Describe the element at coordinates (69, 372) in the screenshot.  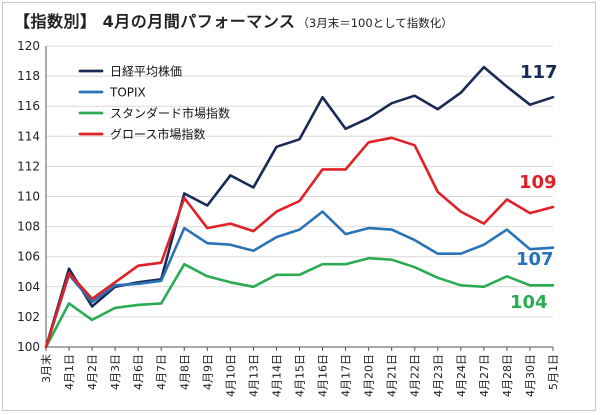
I see `x-tick-label: 4月1日` at that location.